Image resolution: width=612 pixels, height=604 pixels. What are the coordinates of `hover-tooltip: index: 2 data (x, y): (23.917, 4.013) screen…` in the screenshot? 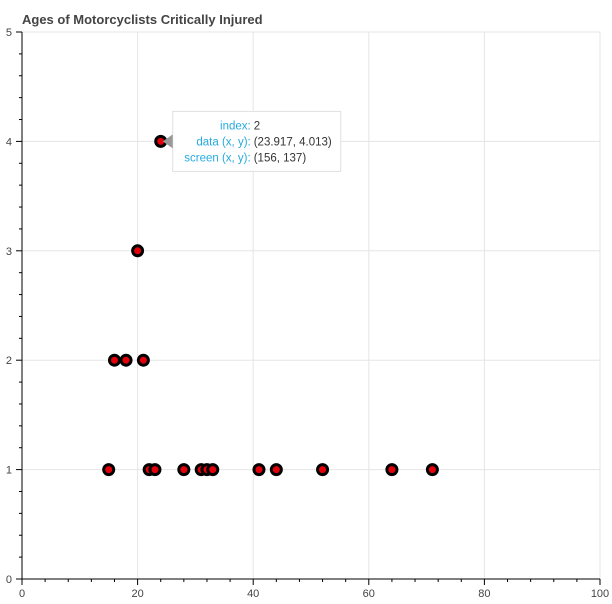 It's located at (252, 141).